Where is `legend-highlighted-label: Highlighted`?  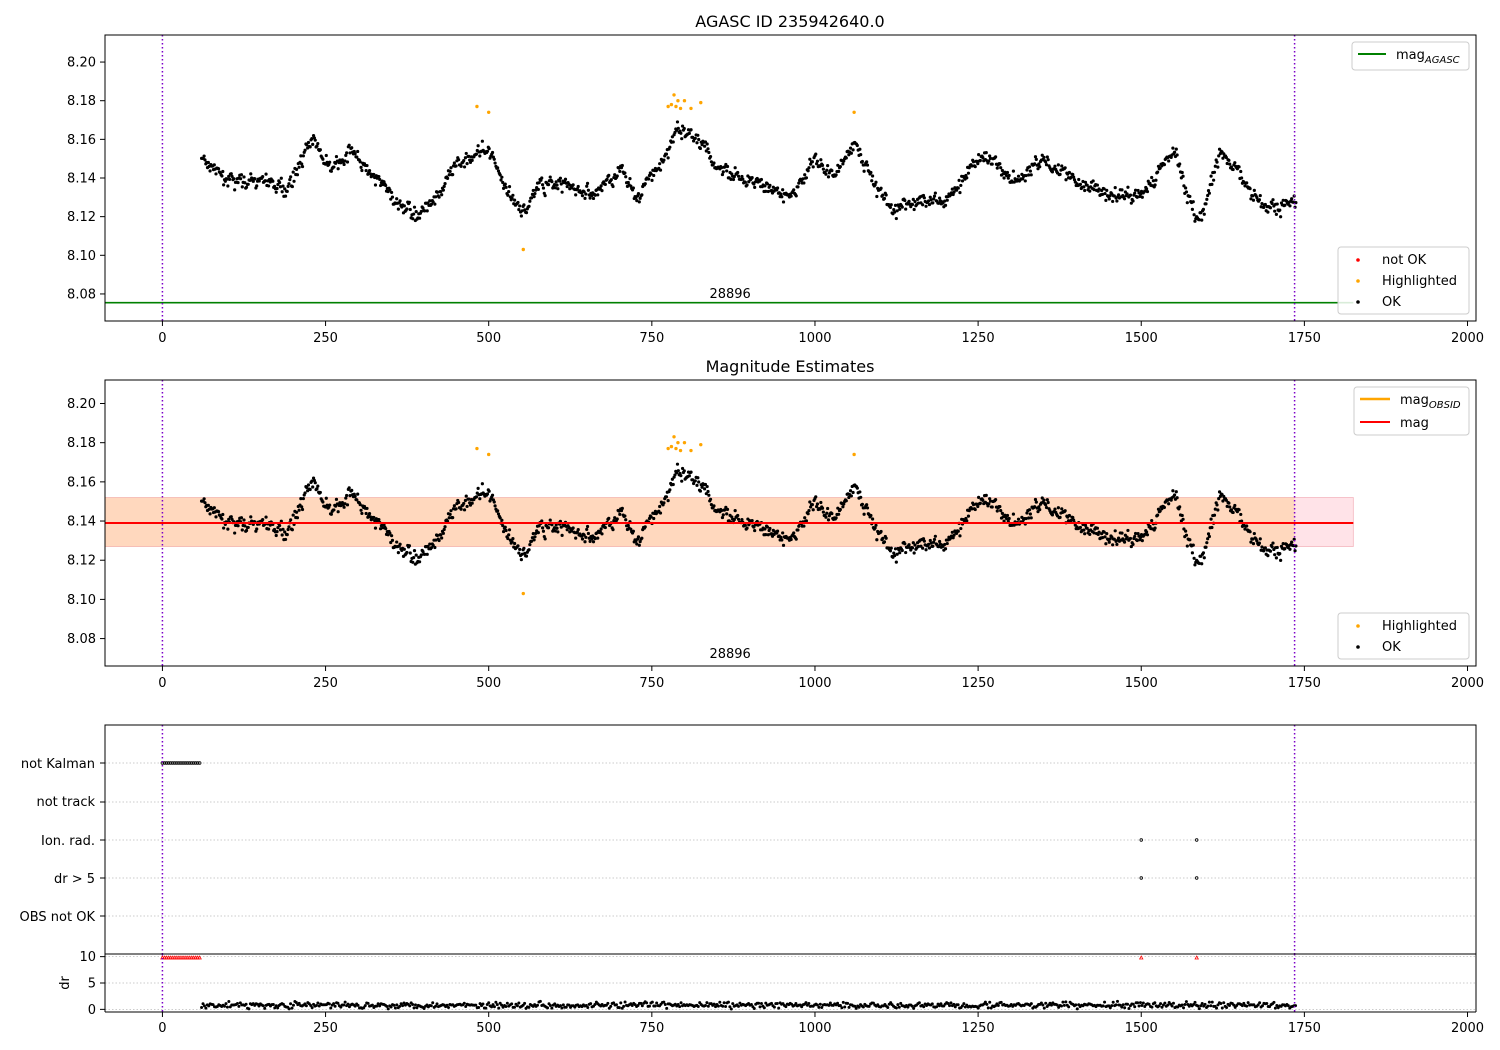 legend-highlighted-label: Highlighted is located at coordinates (1419, 626).